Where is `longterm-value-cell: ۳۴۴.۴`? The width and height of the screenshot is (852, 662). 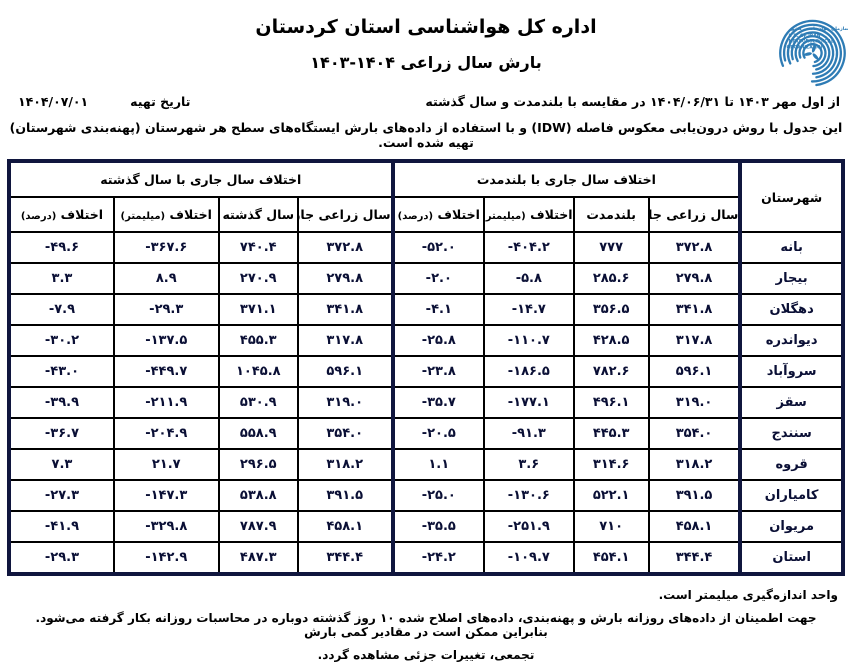
longterm-value-cell: ۳۴۴.۴ is located at coordinates (694, 558).